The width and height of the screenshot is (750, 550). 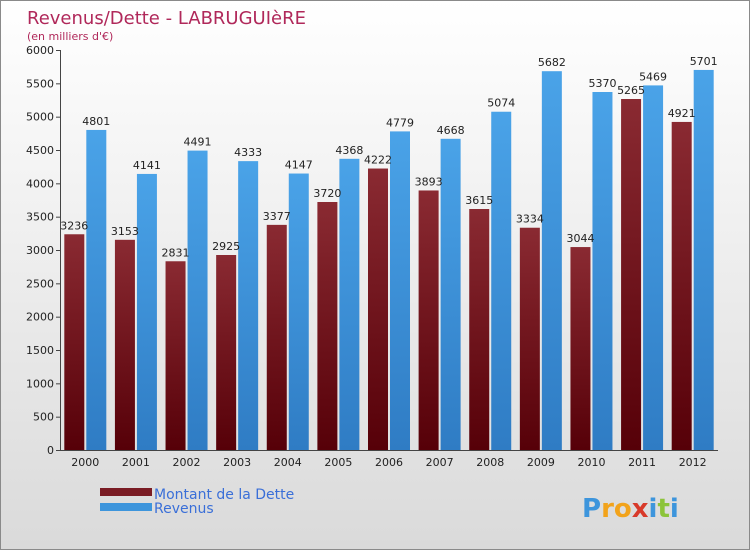 What do you see at coordinates (226, 246) in the screenshot?
I see `data-label-montant-de-la-dette-2003: 2925` at bounding box center [226, 246].